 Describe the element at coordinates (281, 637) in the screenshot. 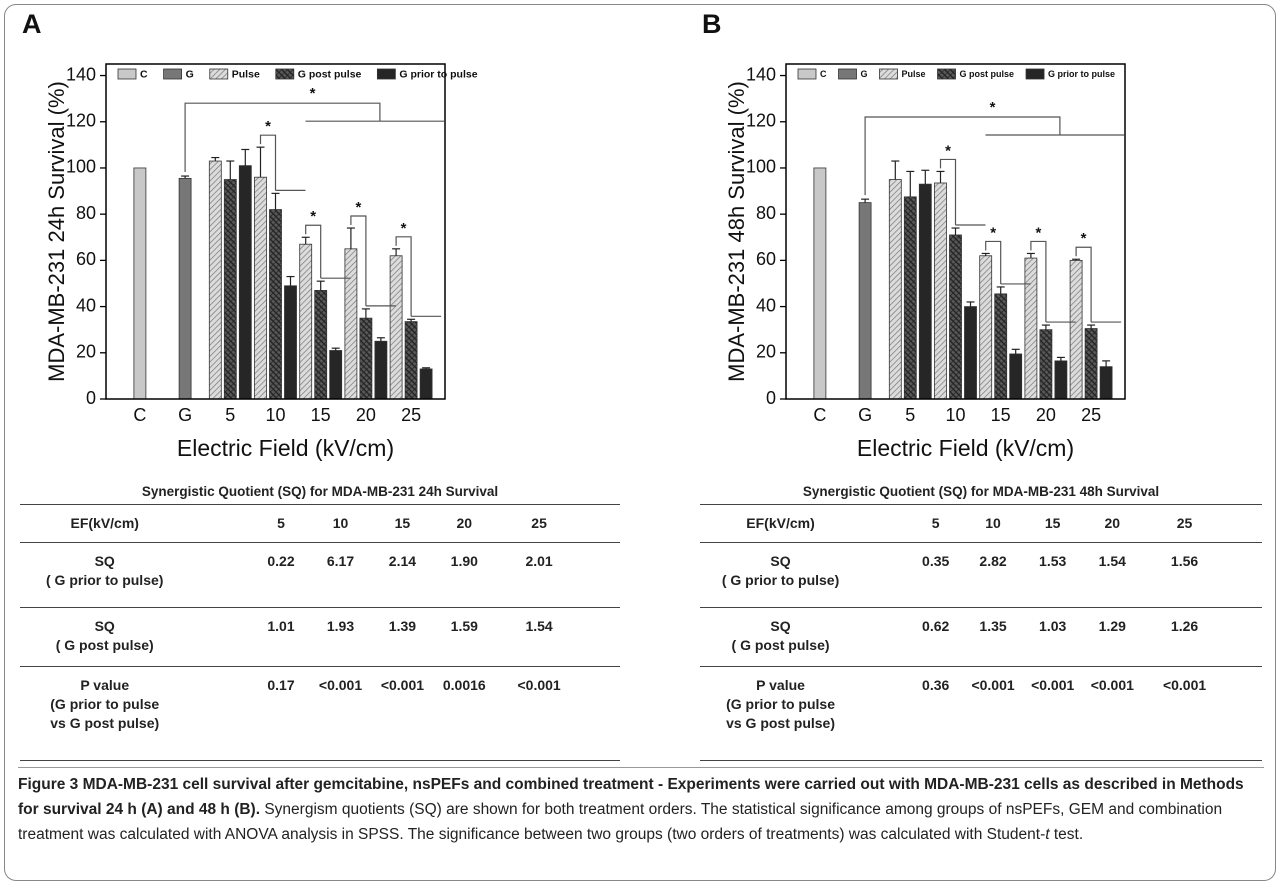

I see `table-cell: 1.01` at that location.